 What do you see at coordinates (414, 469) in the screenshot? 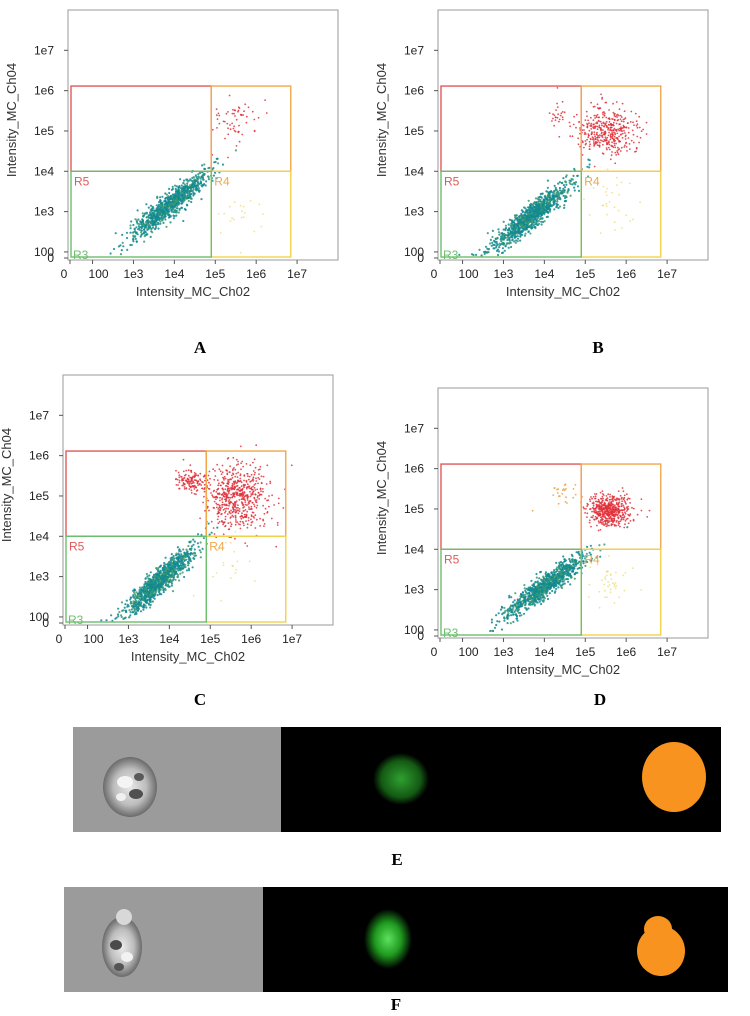
I see `y-tick-label: 1e6` at bounding box center [414, 469].